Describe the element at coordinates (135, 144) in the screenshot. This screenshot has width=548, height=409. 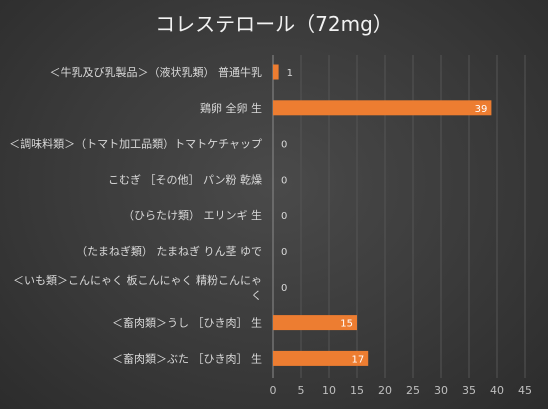
I see `category-label: ＜調味料類＞（トマト加工品類）トマトケチャップ` at that location.